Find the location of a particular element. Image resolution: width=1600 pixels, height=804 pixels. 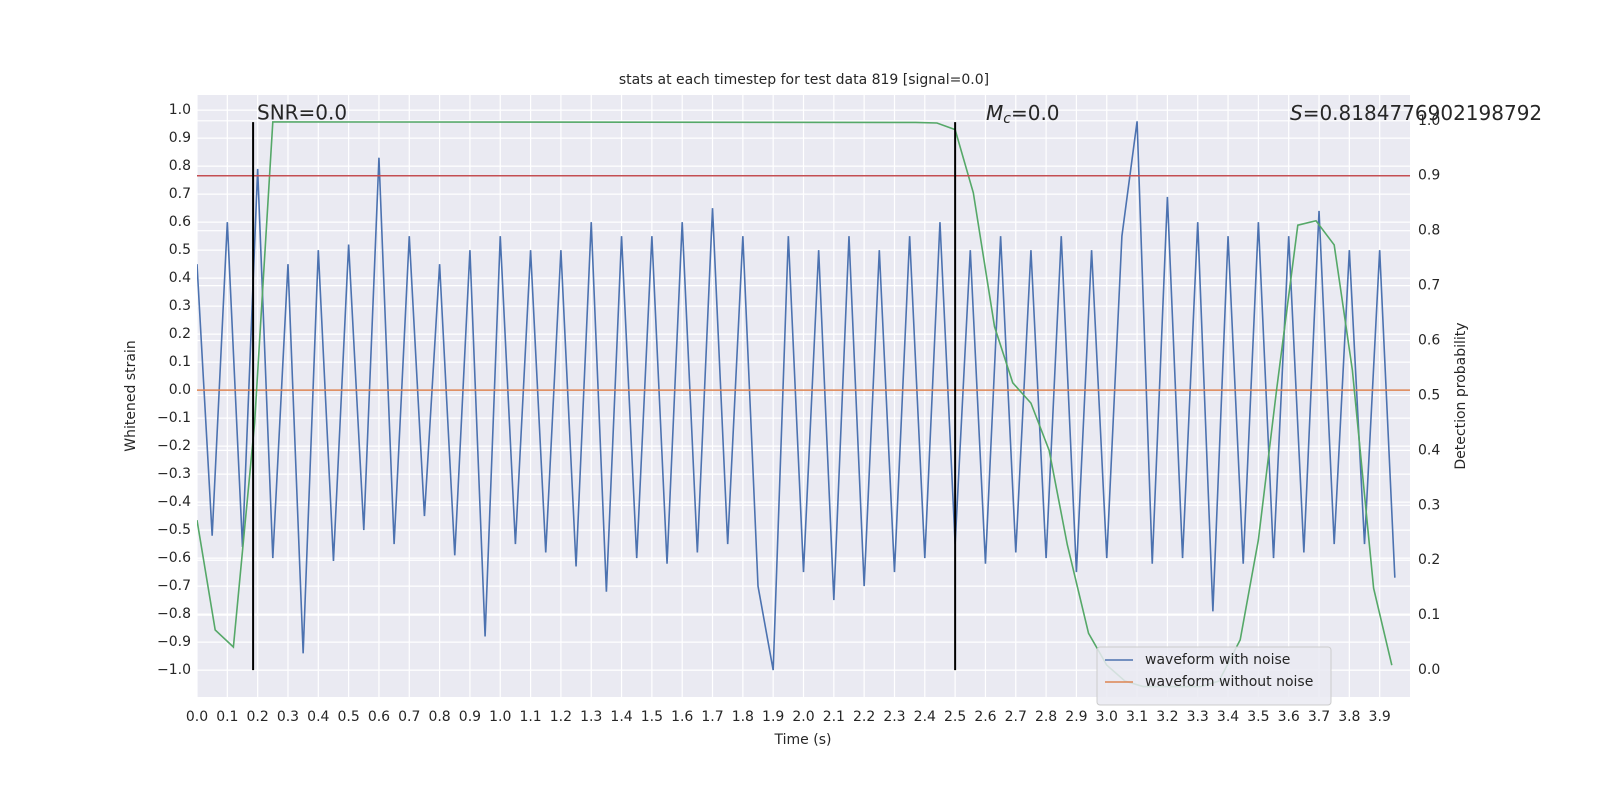

y2-tick-label: 0.3 is located at coordinates (1429, 505).